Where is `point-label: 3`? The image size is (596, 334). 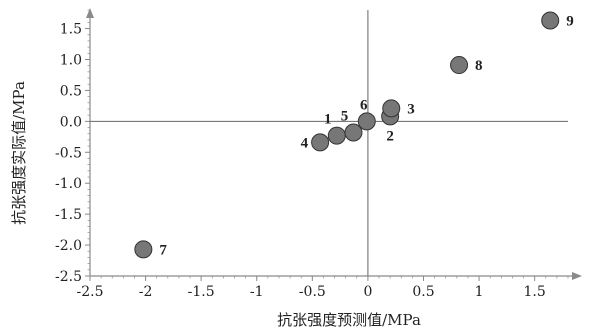 point-label: 3 is located at coordinates (411, 109).